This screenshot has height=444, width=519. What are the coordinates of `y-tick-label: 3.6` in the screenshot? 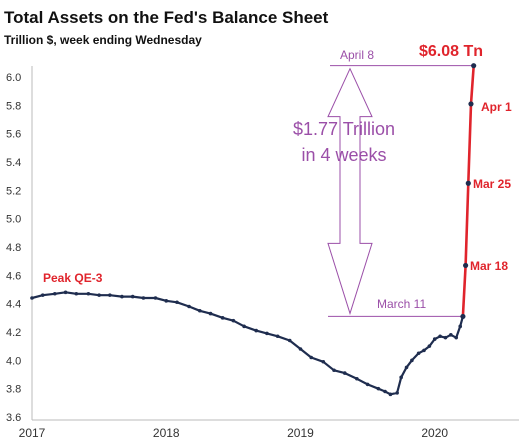 It's located at (13, 418).